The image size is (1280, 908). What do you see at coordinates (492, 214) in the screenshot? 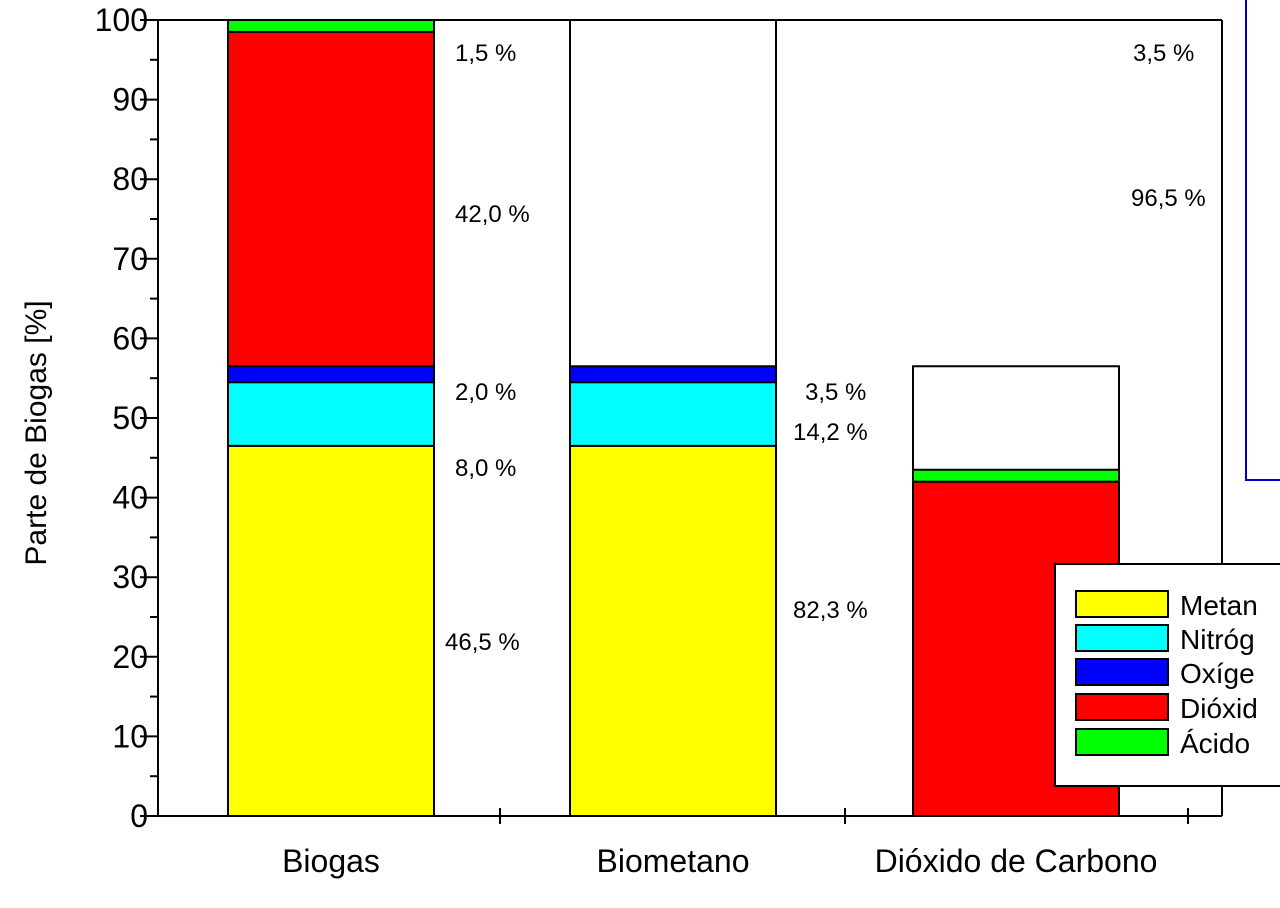
I see `data-label: 42,0 %` at bounding box center [492, 214].